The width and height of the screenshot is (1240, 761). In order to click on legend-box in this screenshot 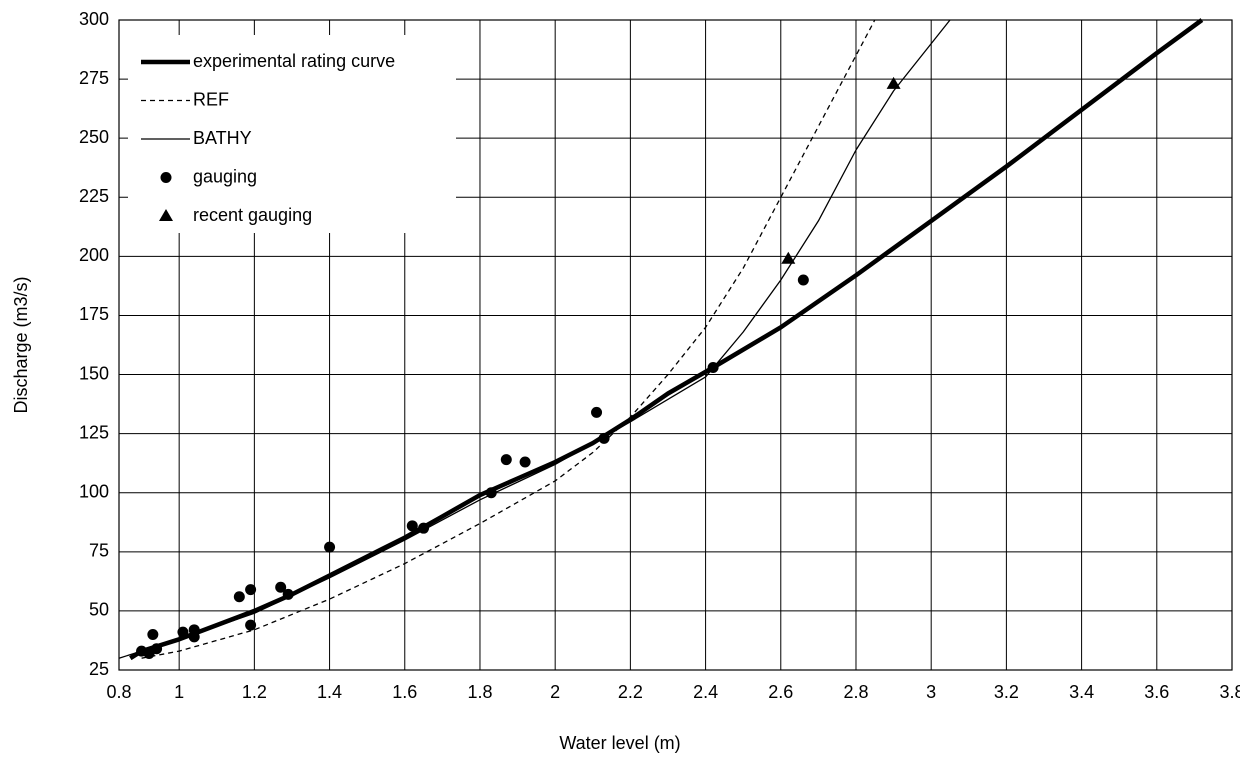, I will do `click(292, 134)`.